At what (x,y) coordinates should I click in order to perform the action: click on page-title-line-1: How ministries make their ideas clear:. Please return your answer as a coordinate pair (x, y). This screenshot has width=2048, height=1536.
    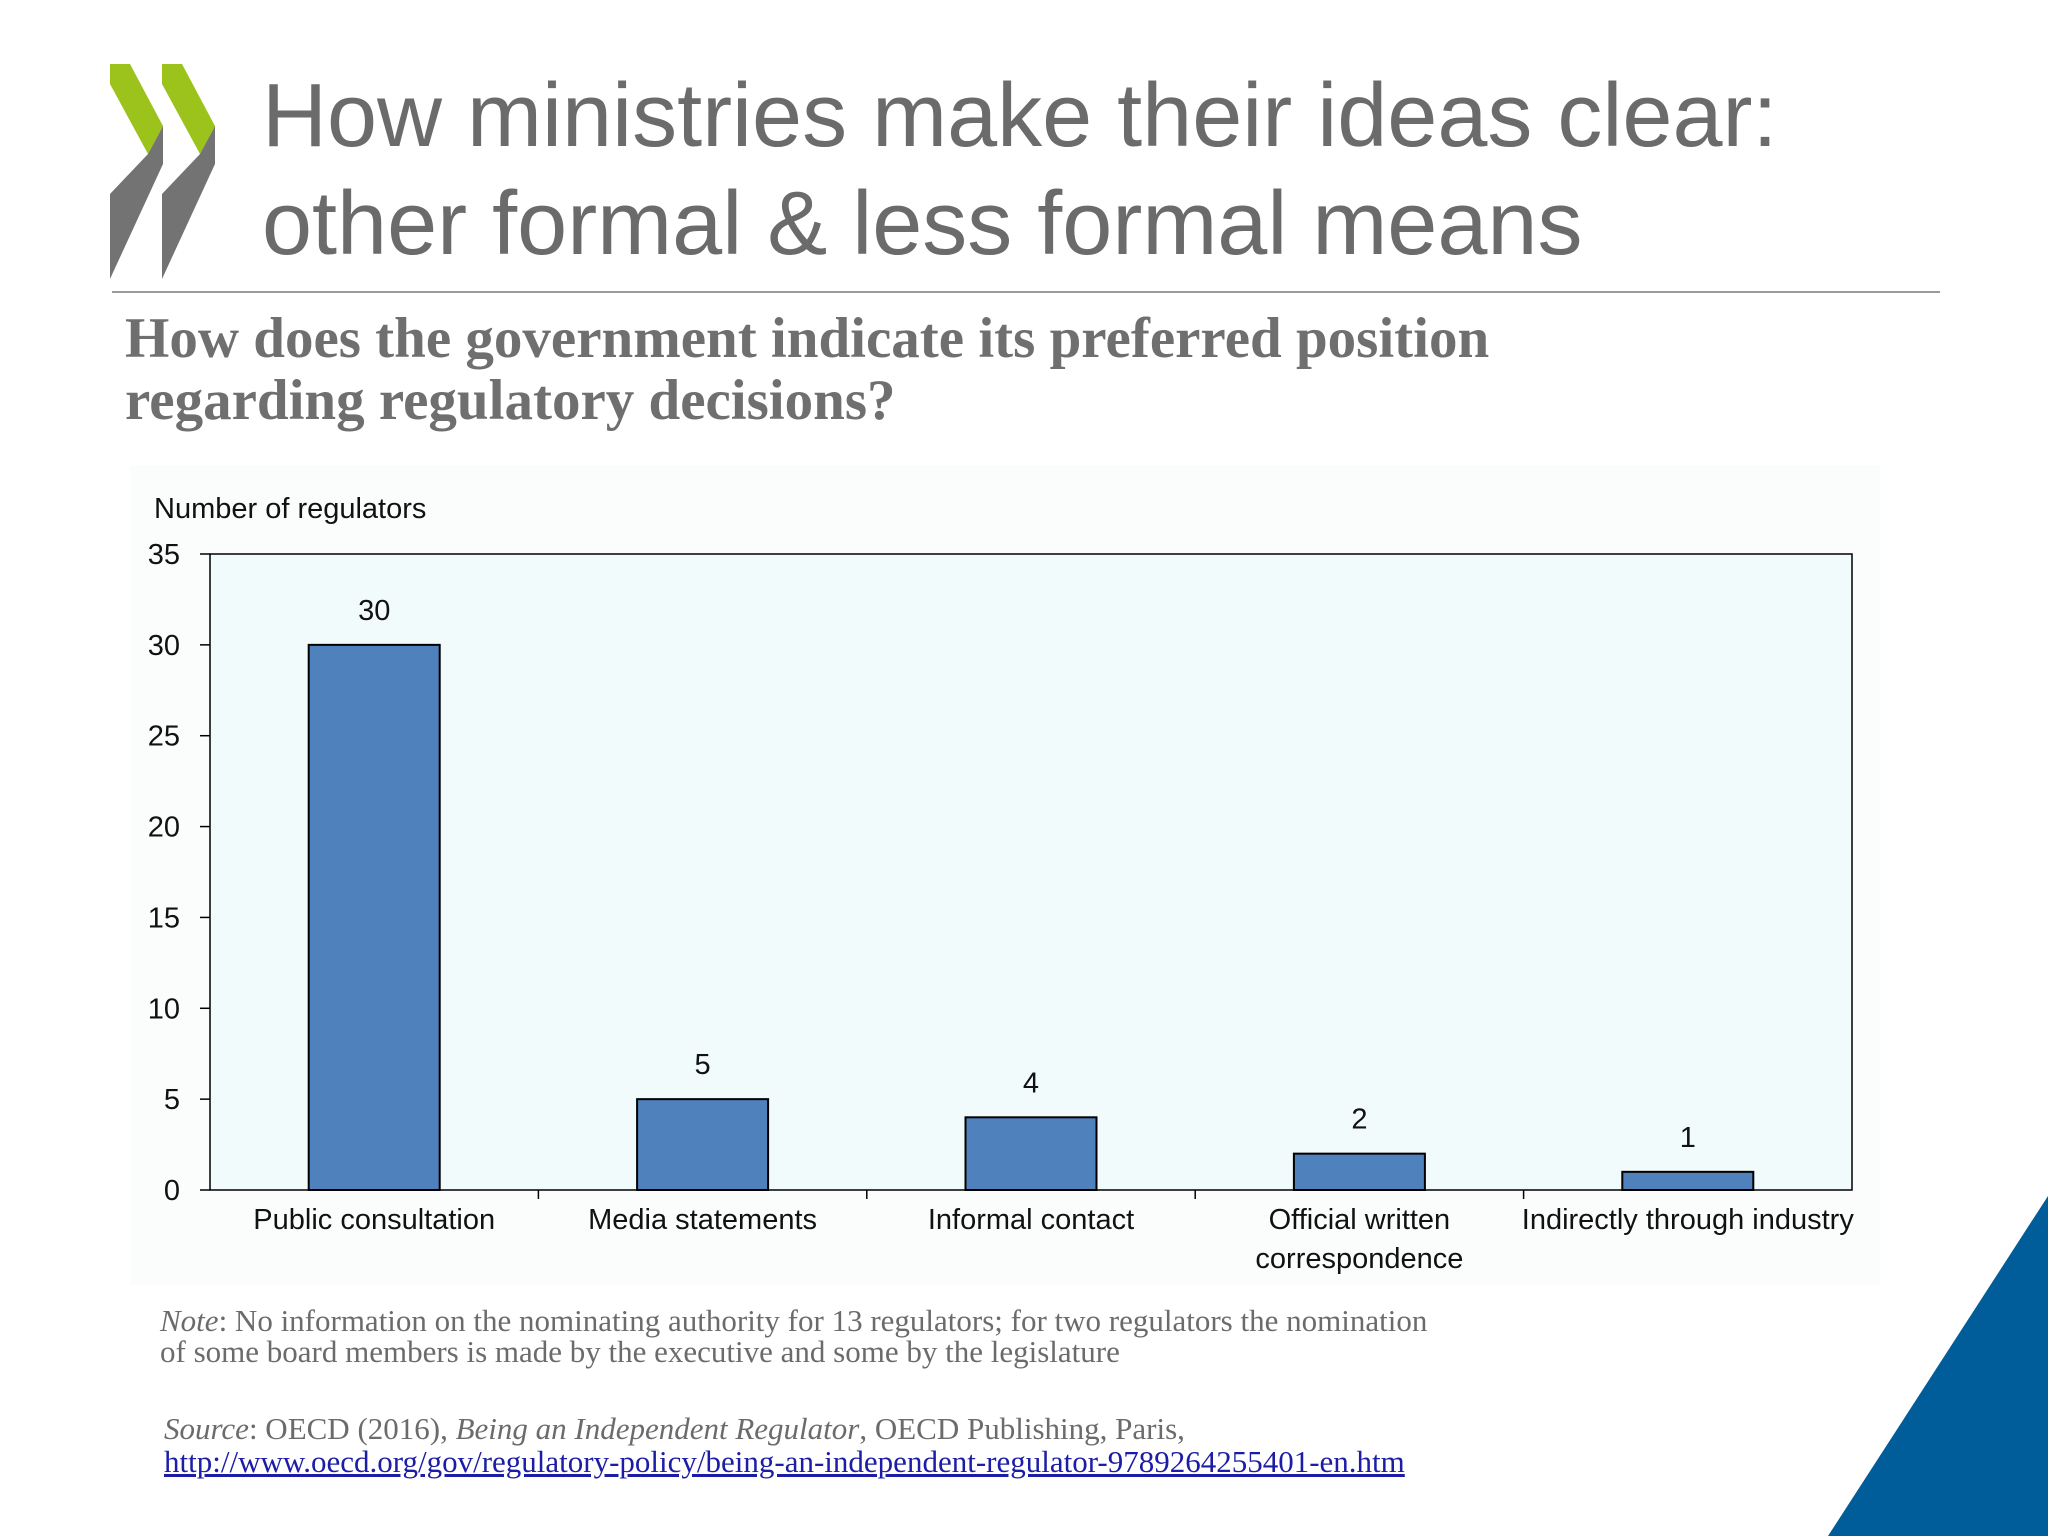
    Looking at the image, I should click on (1020, 116).